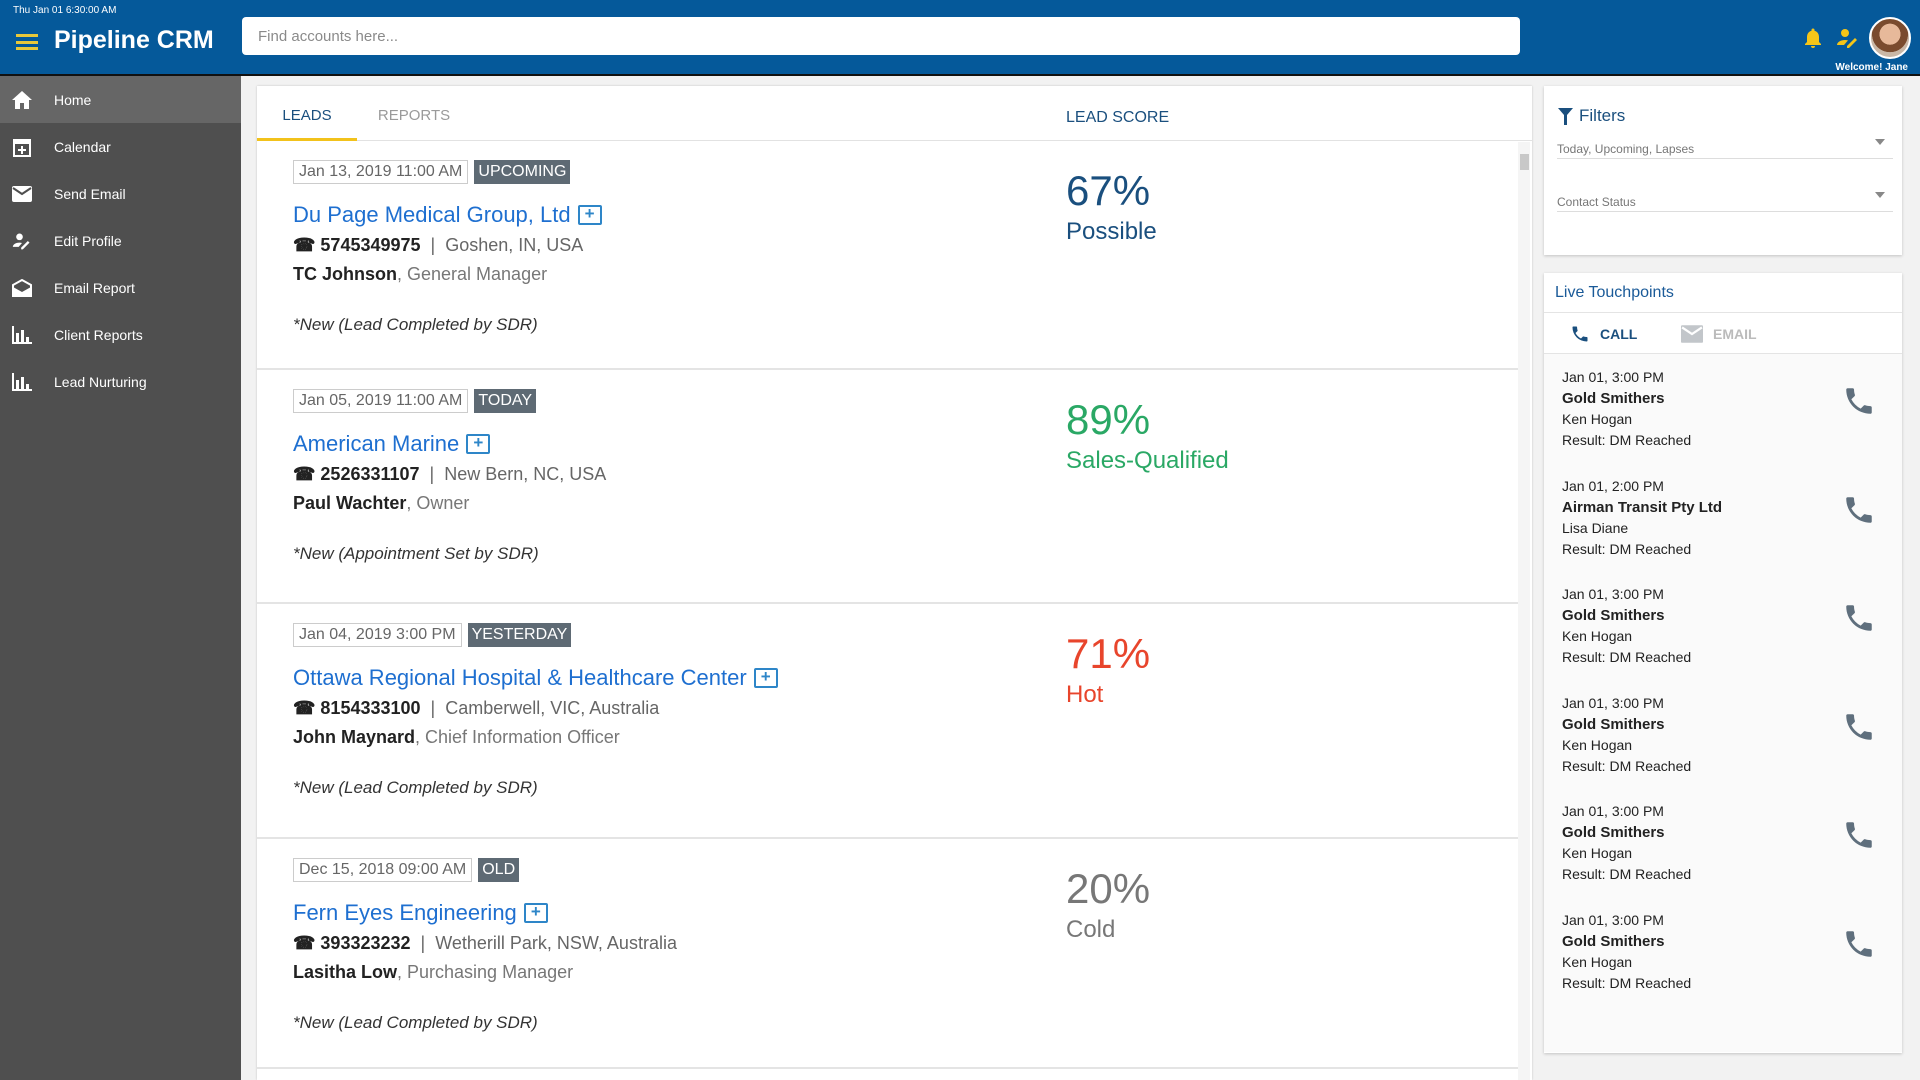 This screenshot has height=1080, width=1920. Describe the element at coordinates (307, 113) in the screenshot. I see `tab-leads: LEADS` at that location.